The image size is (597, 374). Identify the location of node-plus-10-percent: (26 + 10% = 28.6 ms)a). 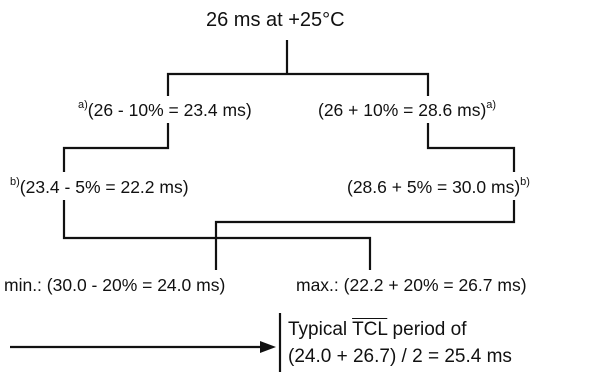
(407, 110).